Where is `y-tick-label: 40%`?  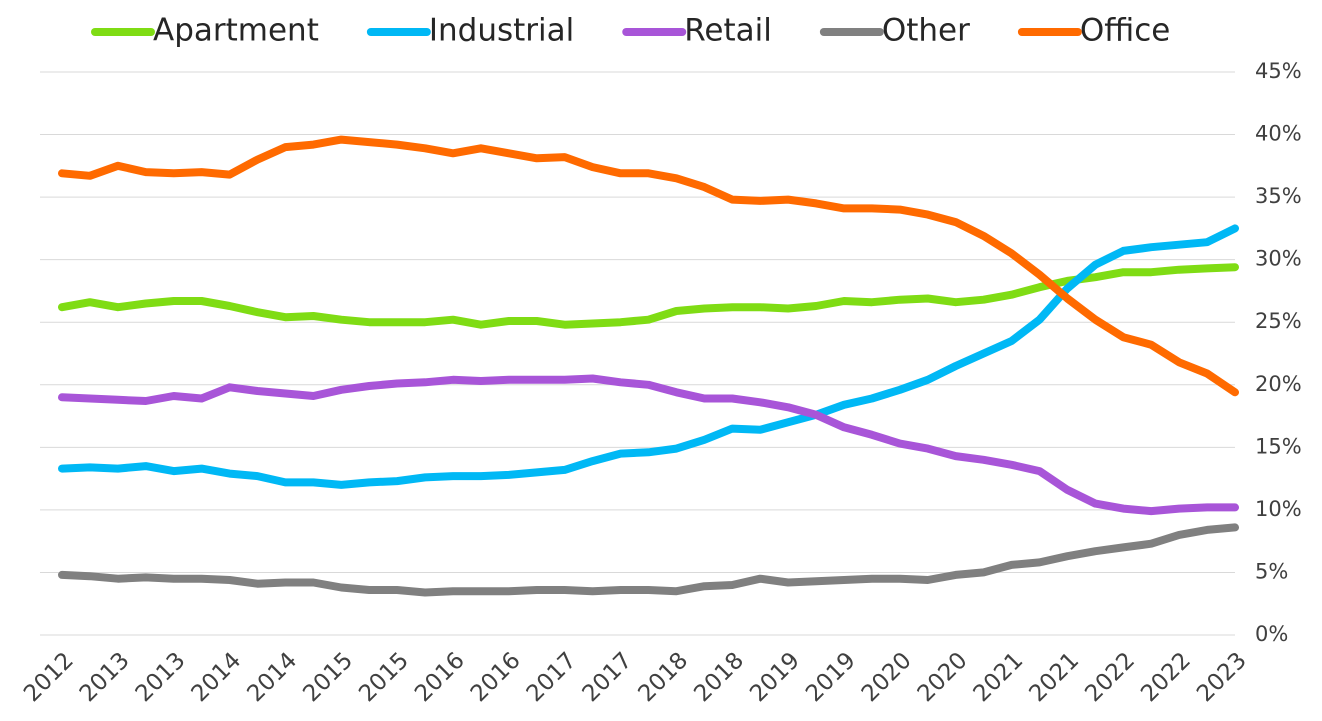 y-tick-label: 40% is located at coordinates (1278, 134).